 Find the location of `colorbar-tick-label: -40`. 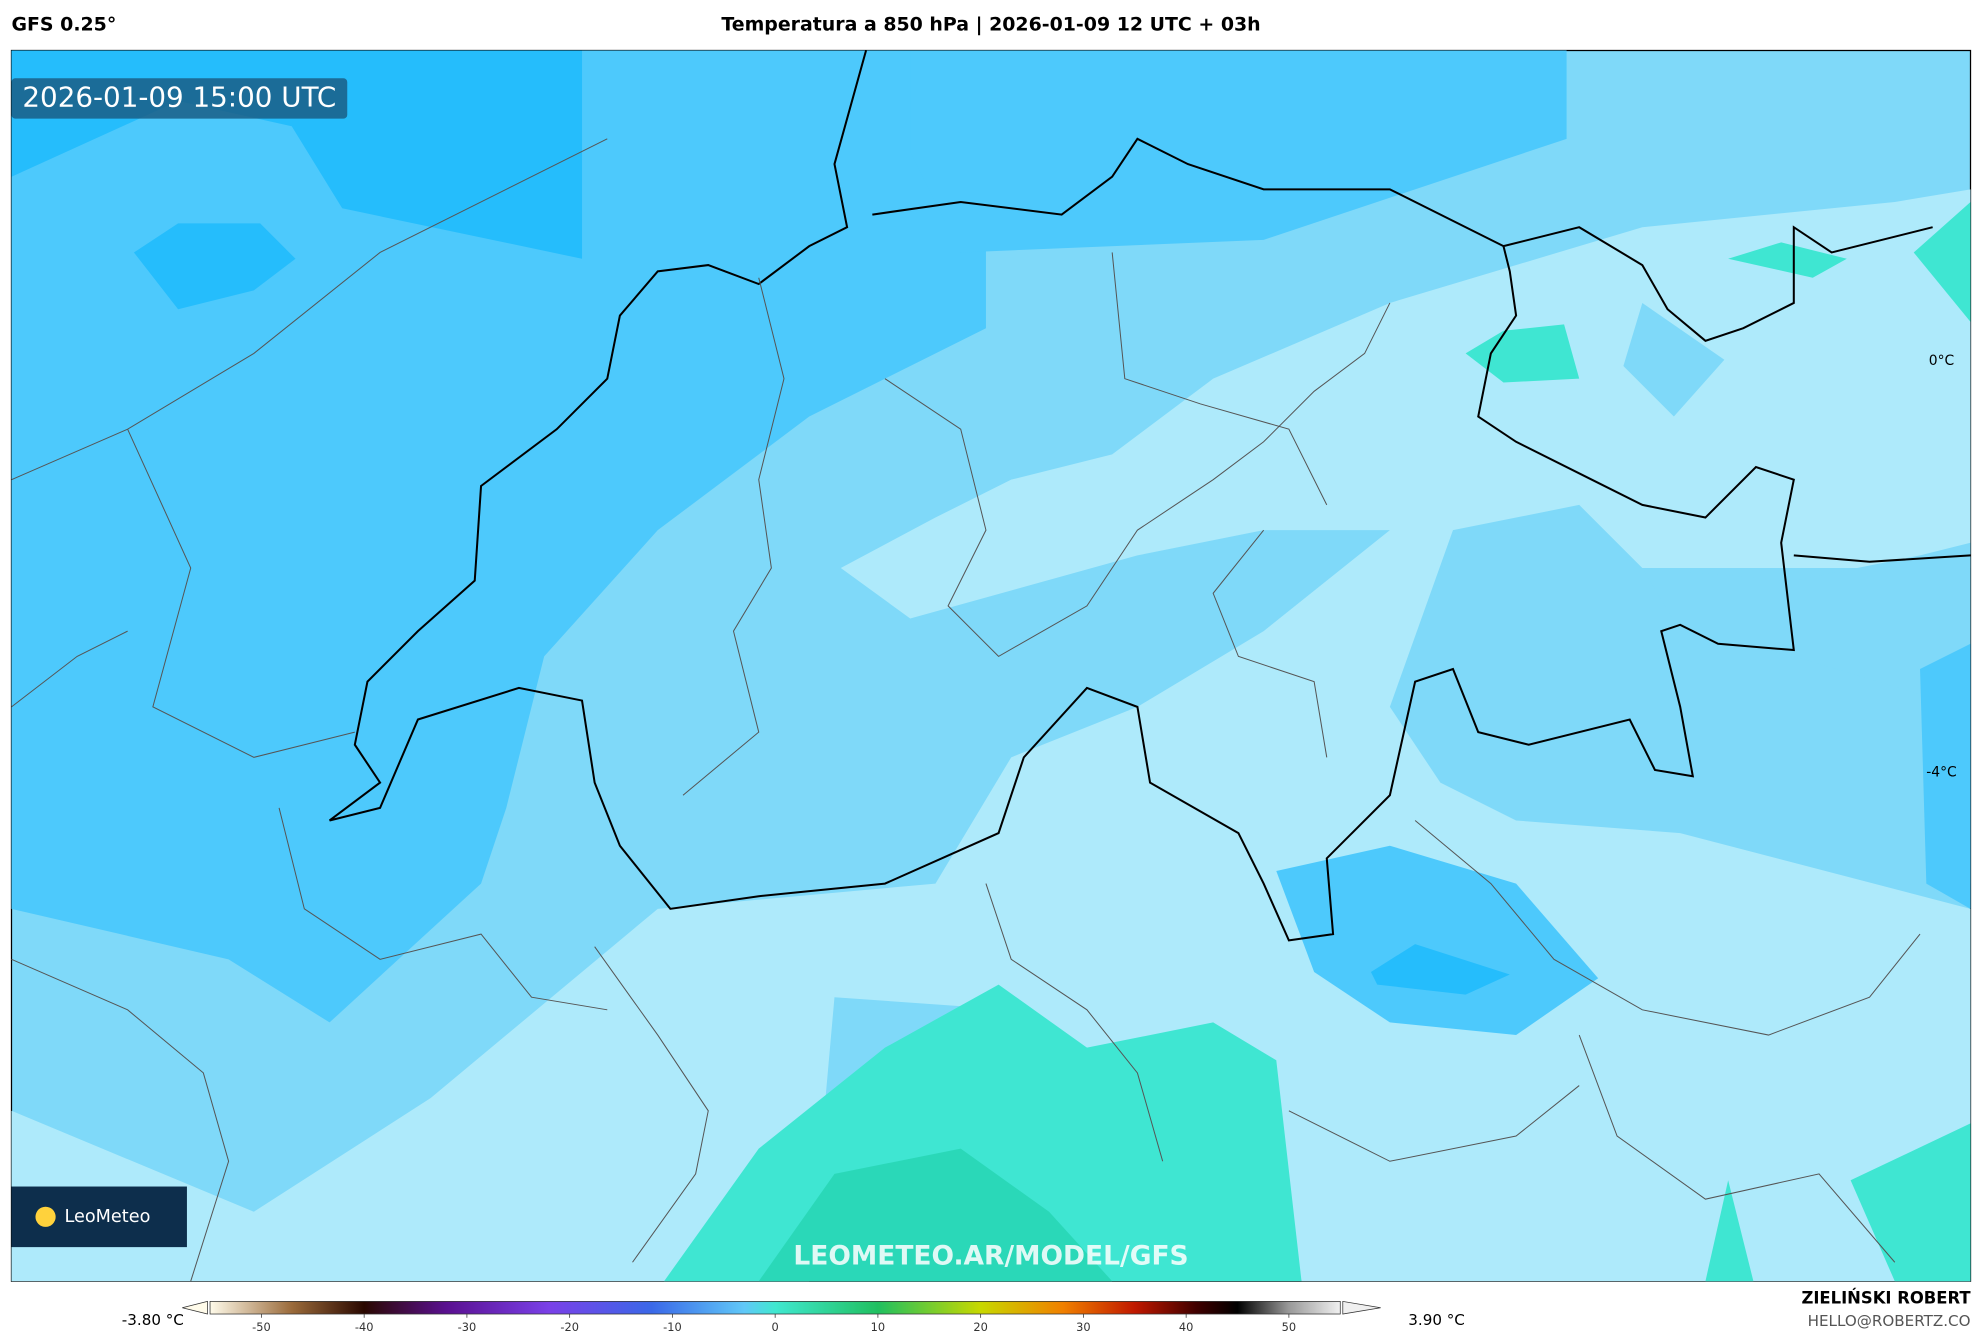

colorbar-tick-label: -40 is located at coordinates (364, 1327).